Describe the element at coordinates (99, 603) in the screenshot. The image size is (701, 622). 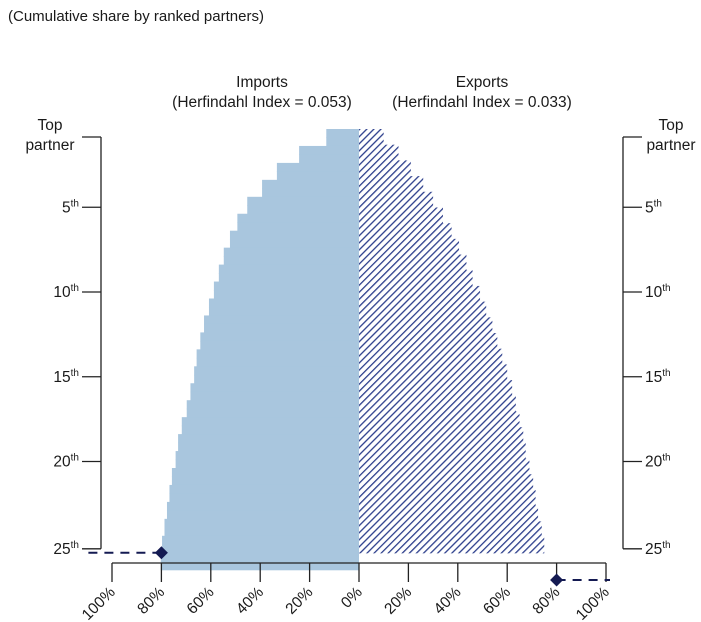
I see `x-tick-label--100: 100%` at that location.